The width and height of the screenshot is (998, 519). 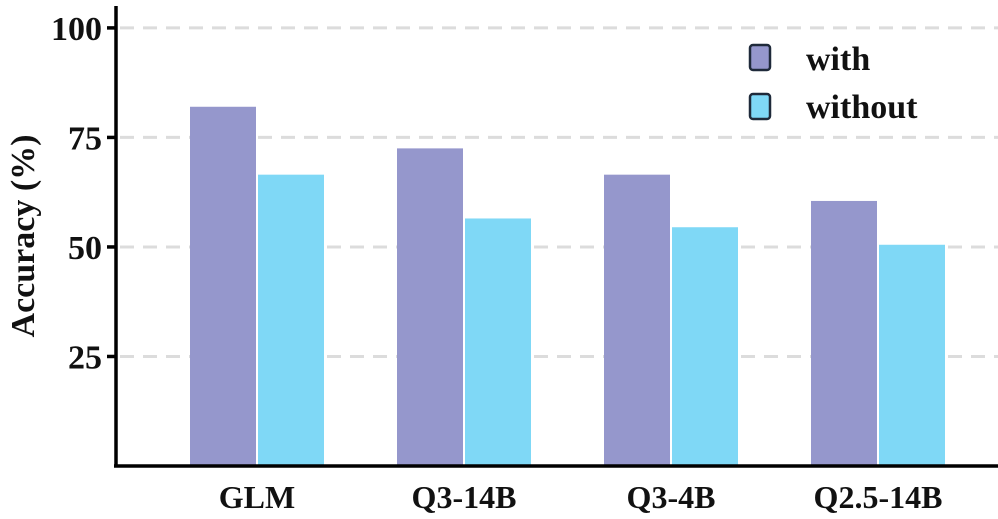 I want to click on y-axis-label: Accuracy (%), so click(x=23, y=236).